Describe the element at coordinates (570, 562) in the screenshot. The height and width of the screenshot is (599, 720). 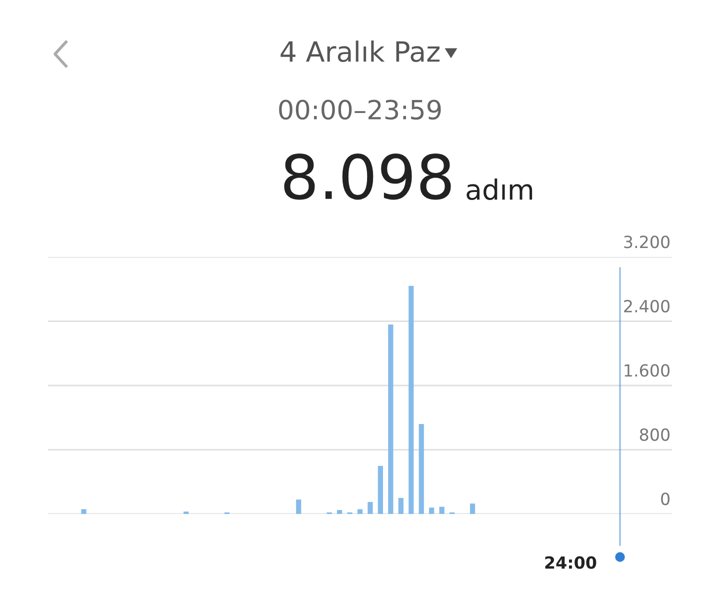
I see `text: 24:00` at that location.